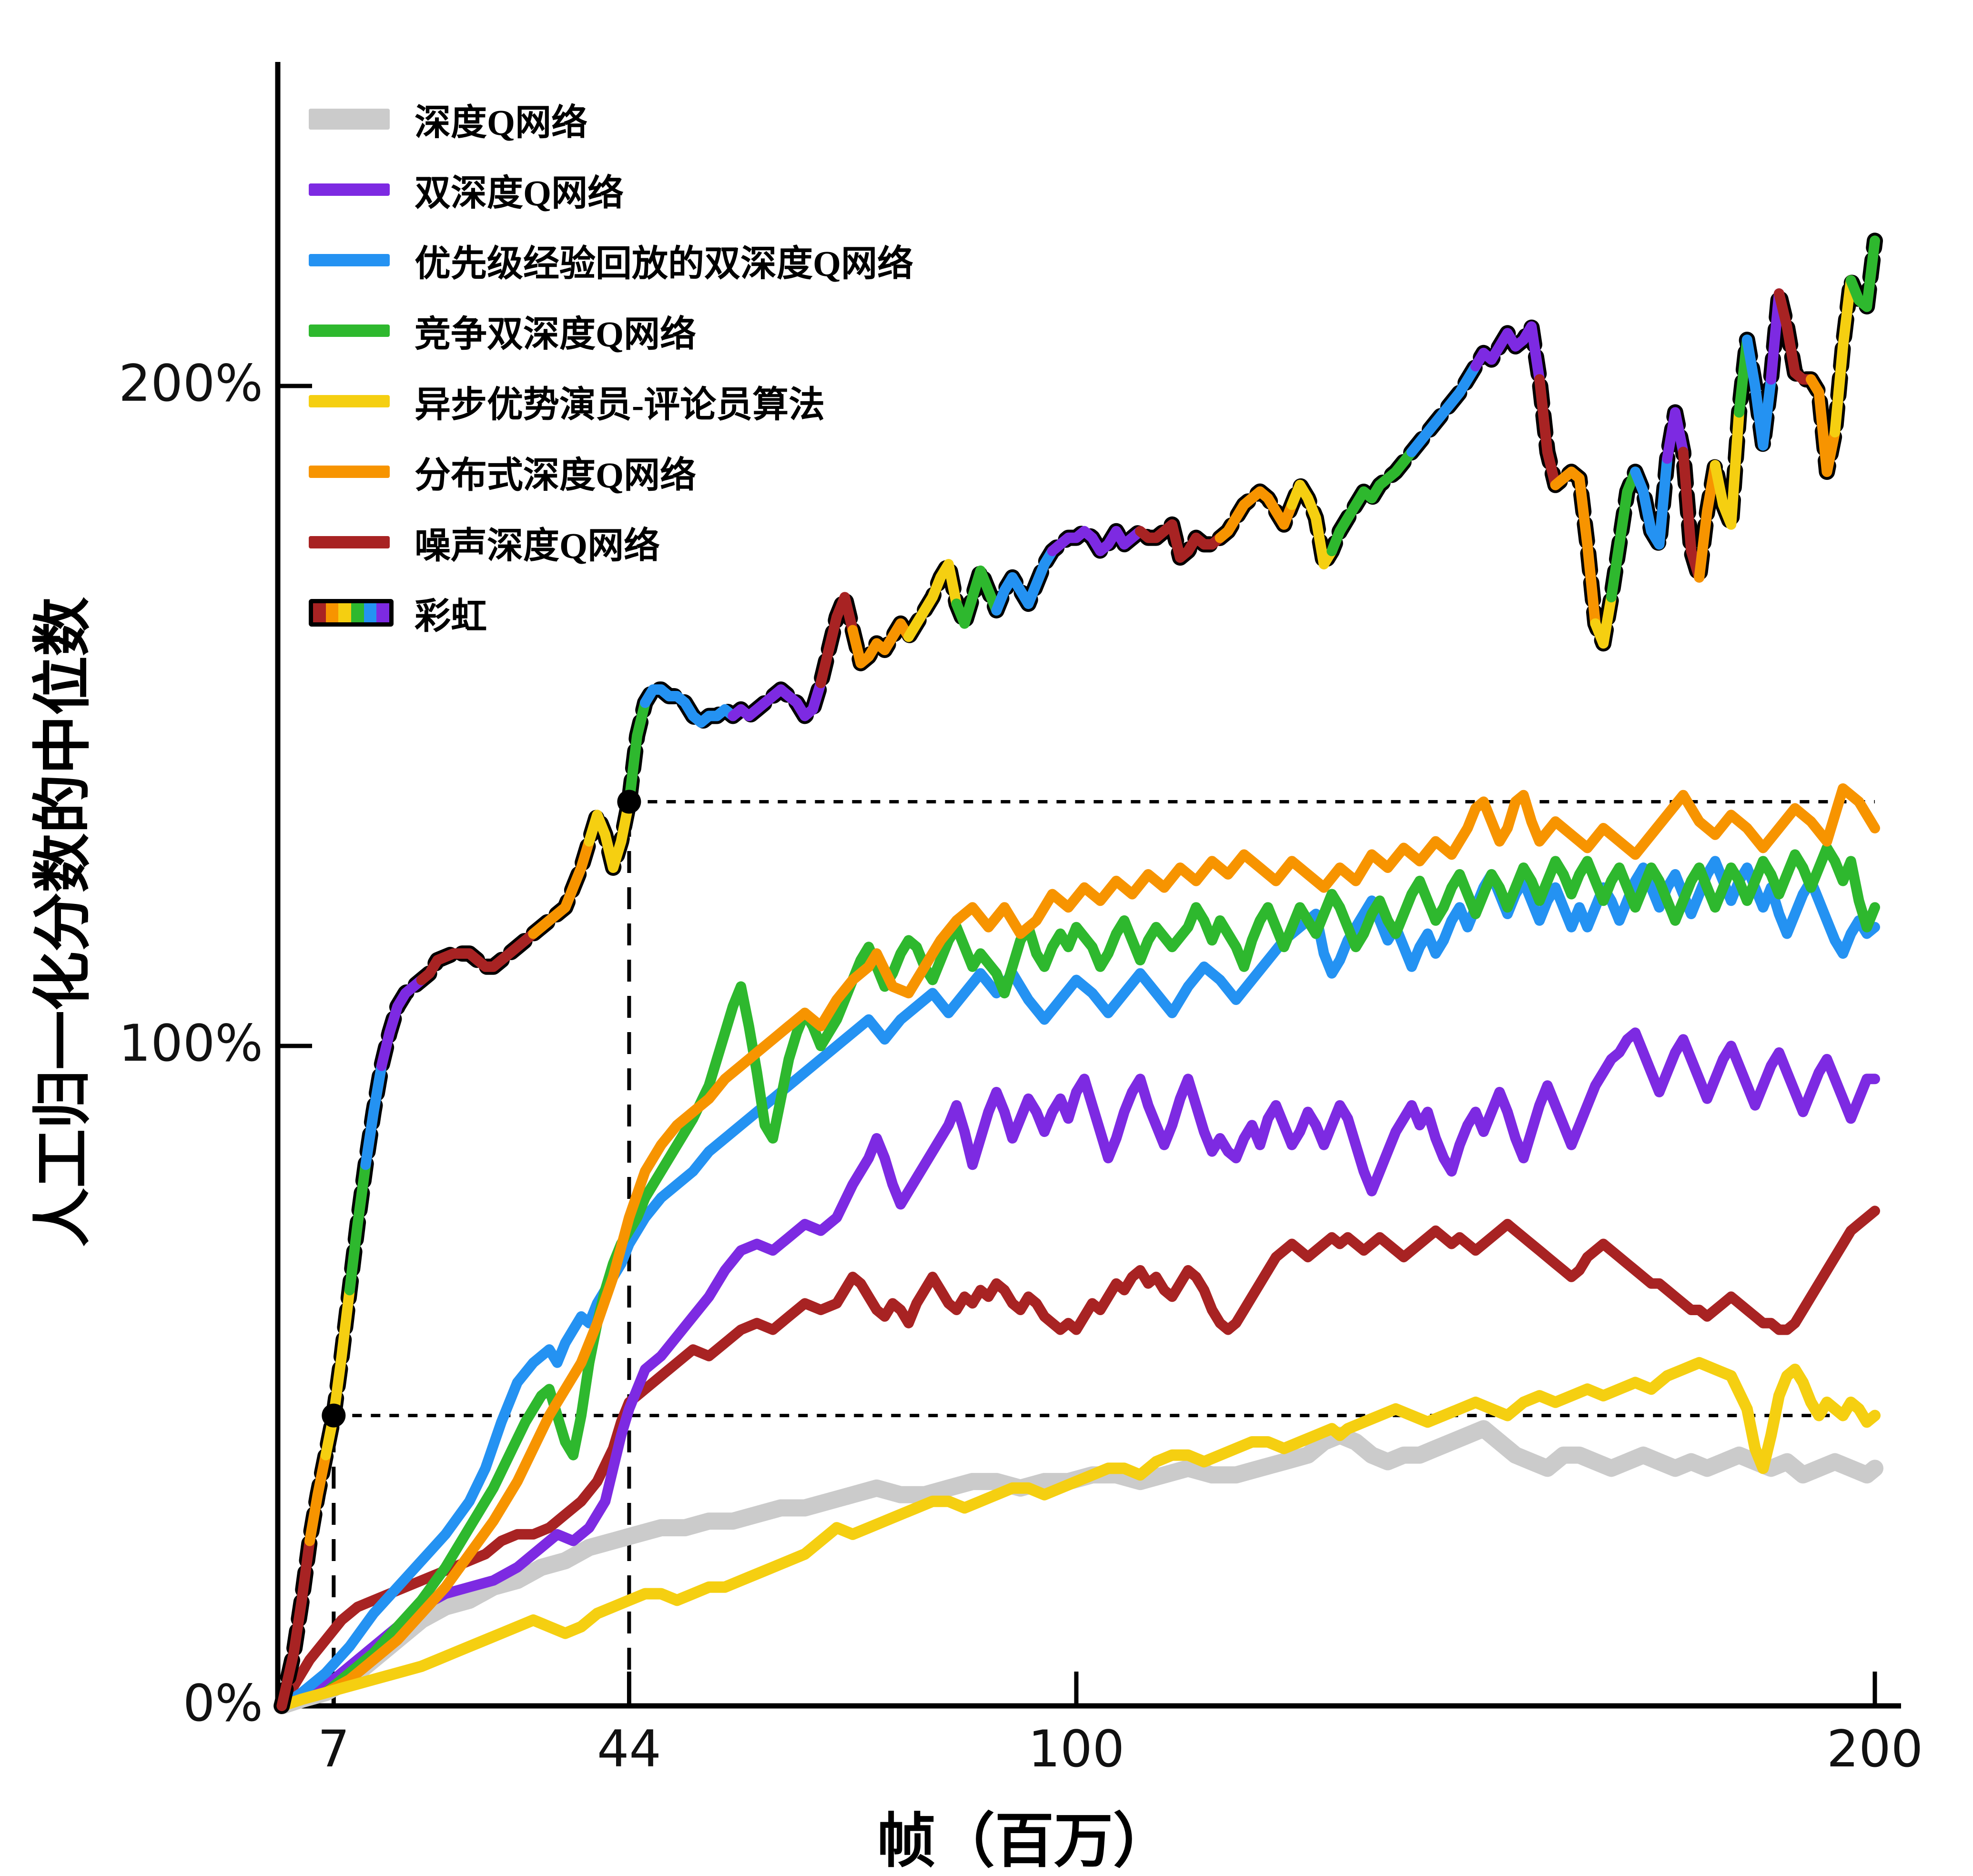  I want to click on series-dqn-line, so click(1078, 1567).